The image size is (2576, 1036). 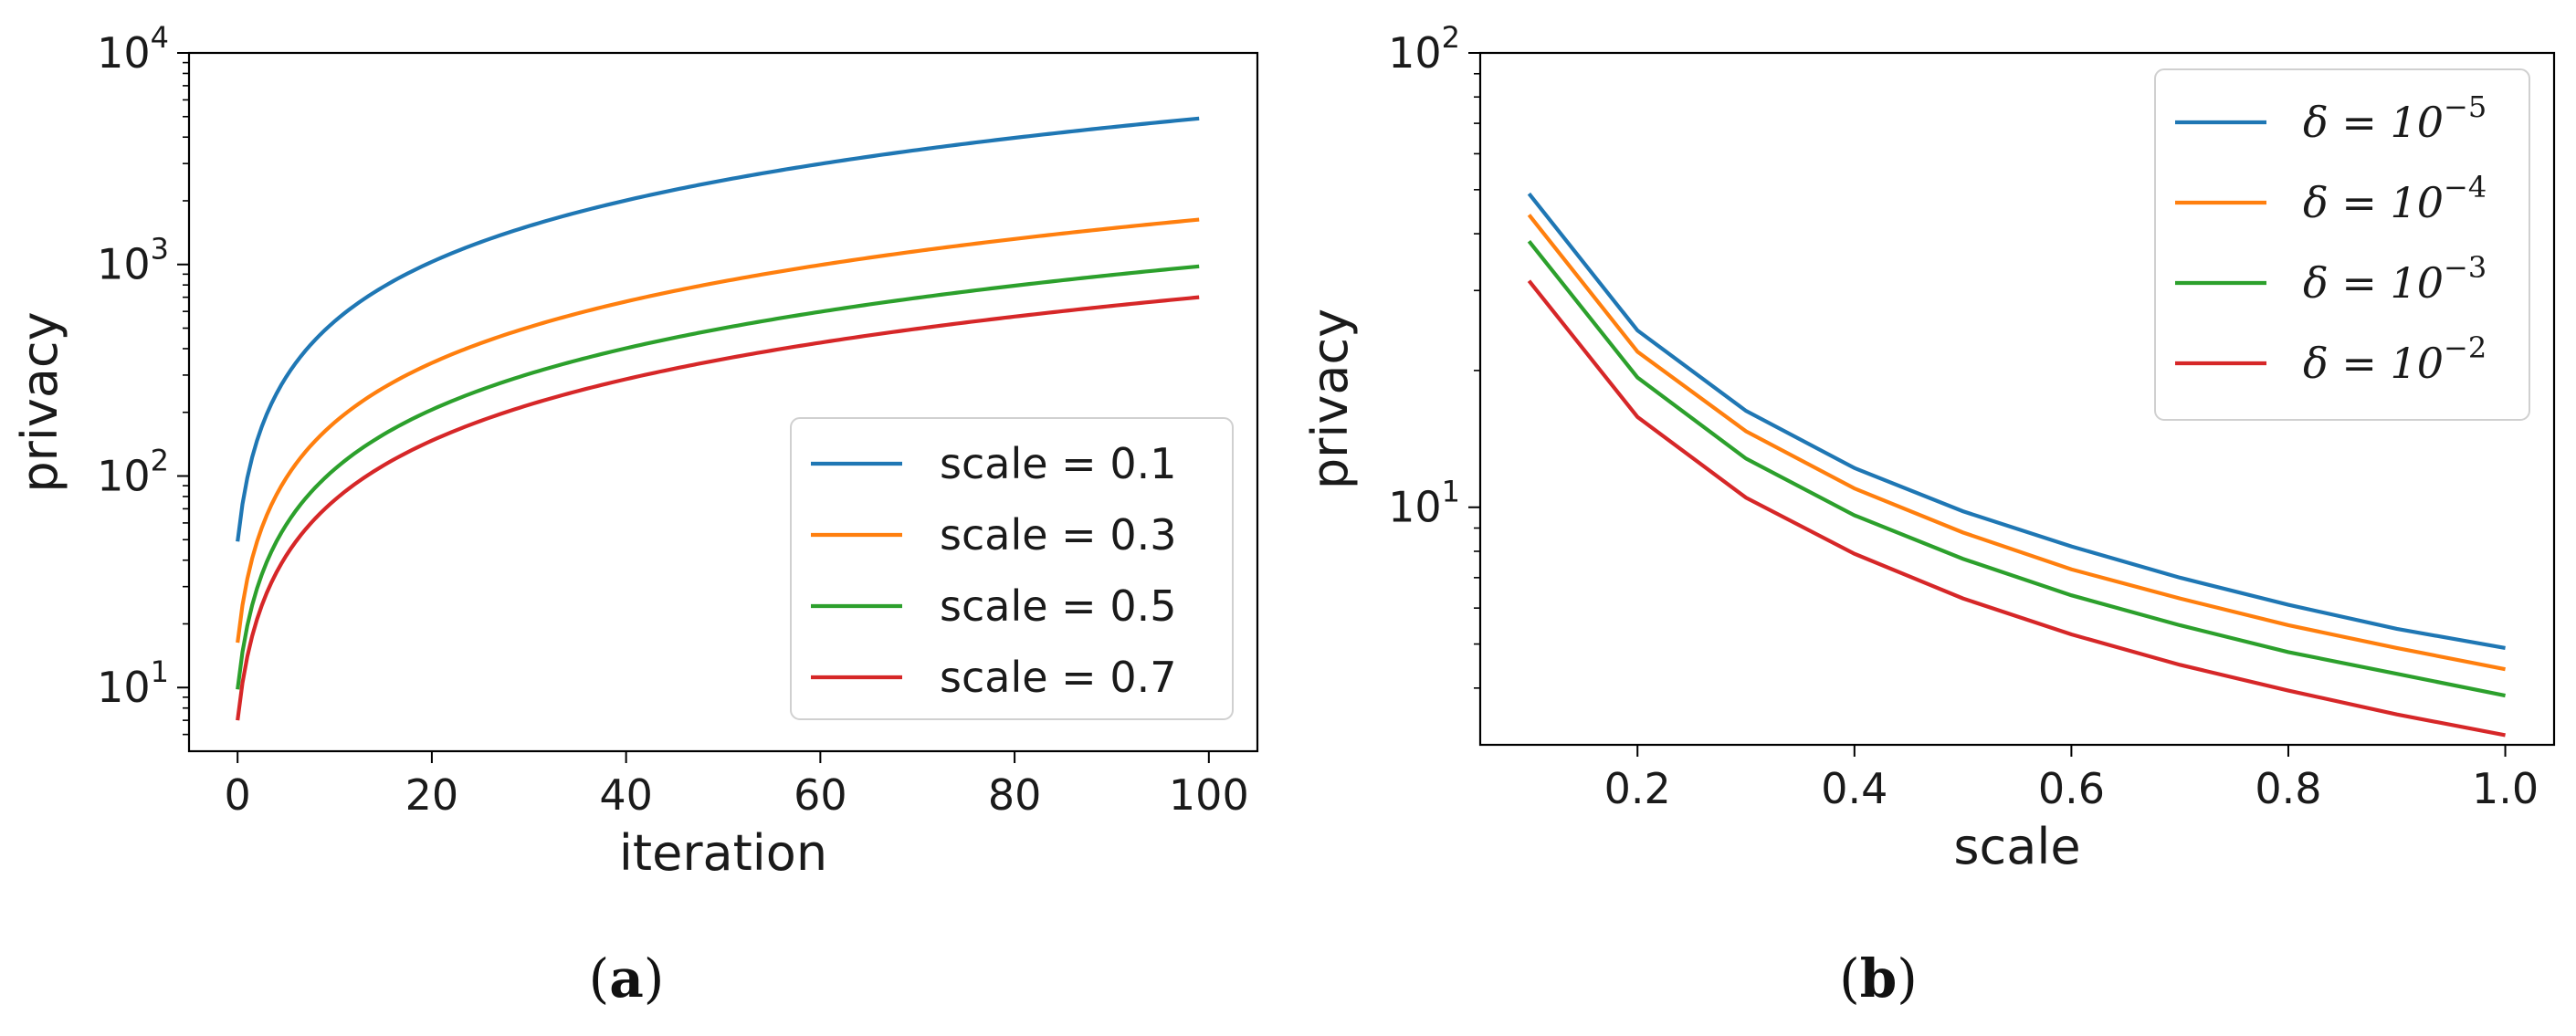 What do you see at coordinates (820, 795) in the screenshot?
I see `x-tick-label: 60` at bounding box center [820, 795].